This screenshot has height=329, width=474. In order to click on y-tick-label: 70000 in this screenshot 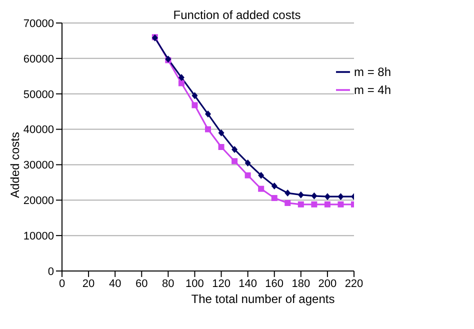, I will do `click(38, 24)`.